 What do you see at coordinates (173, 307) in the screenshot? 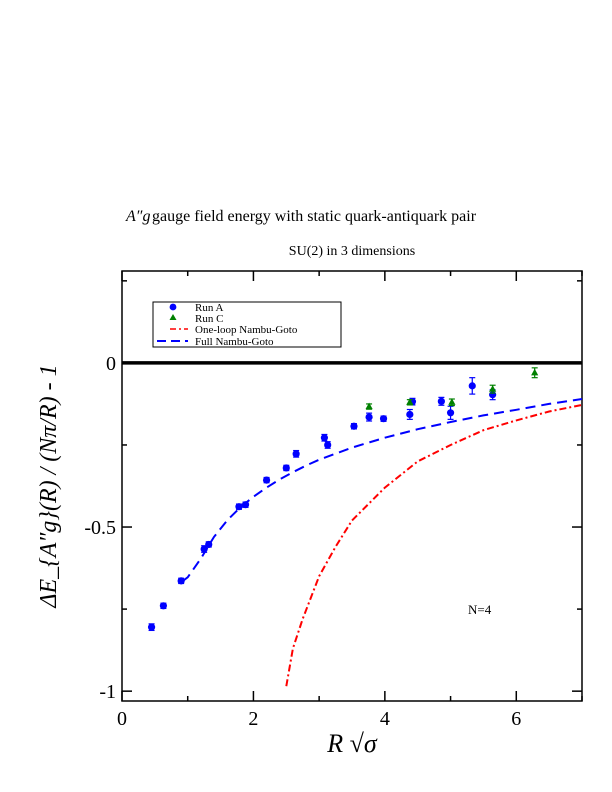
I see `legend-marker-run-a` at bounding box center [173, 307].